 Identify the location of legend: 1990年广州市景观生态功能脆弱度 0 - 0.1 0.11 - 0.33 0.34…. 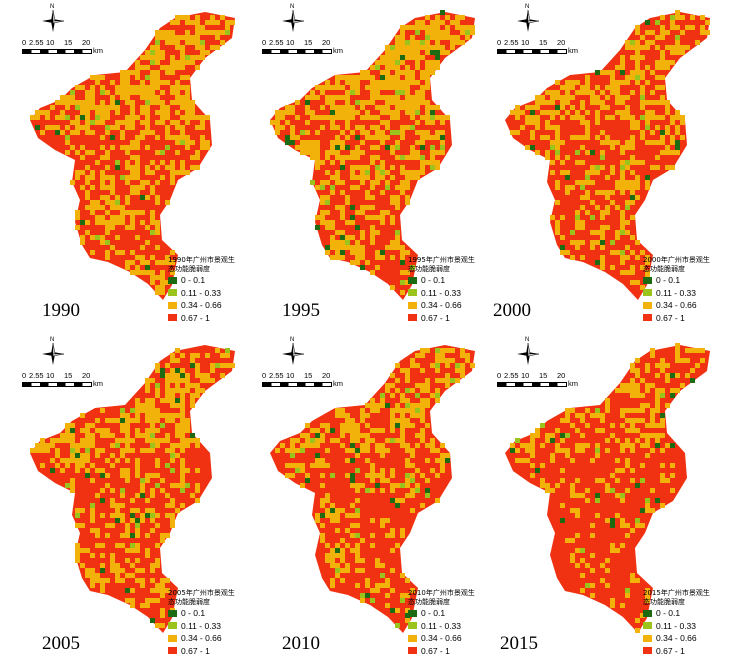
(204, 290).